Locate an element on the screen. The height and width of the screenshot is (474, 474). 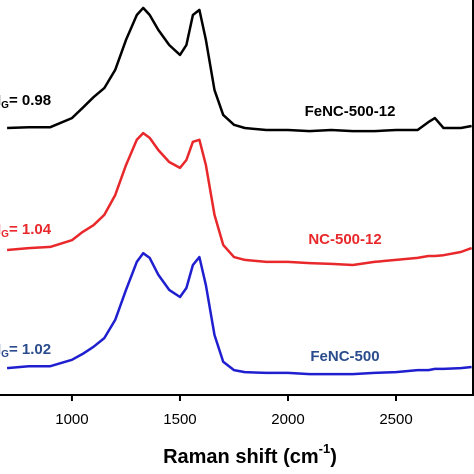
x-tick-label: 2000 is located at coordinates (287, 419).